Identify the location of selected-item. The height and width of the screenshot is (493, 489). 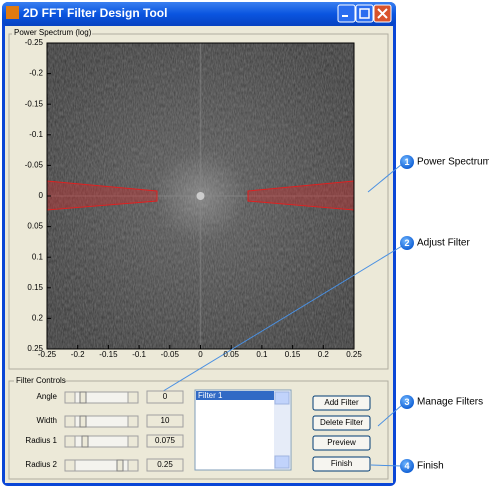
(235, 395).